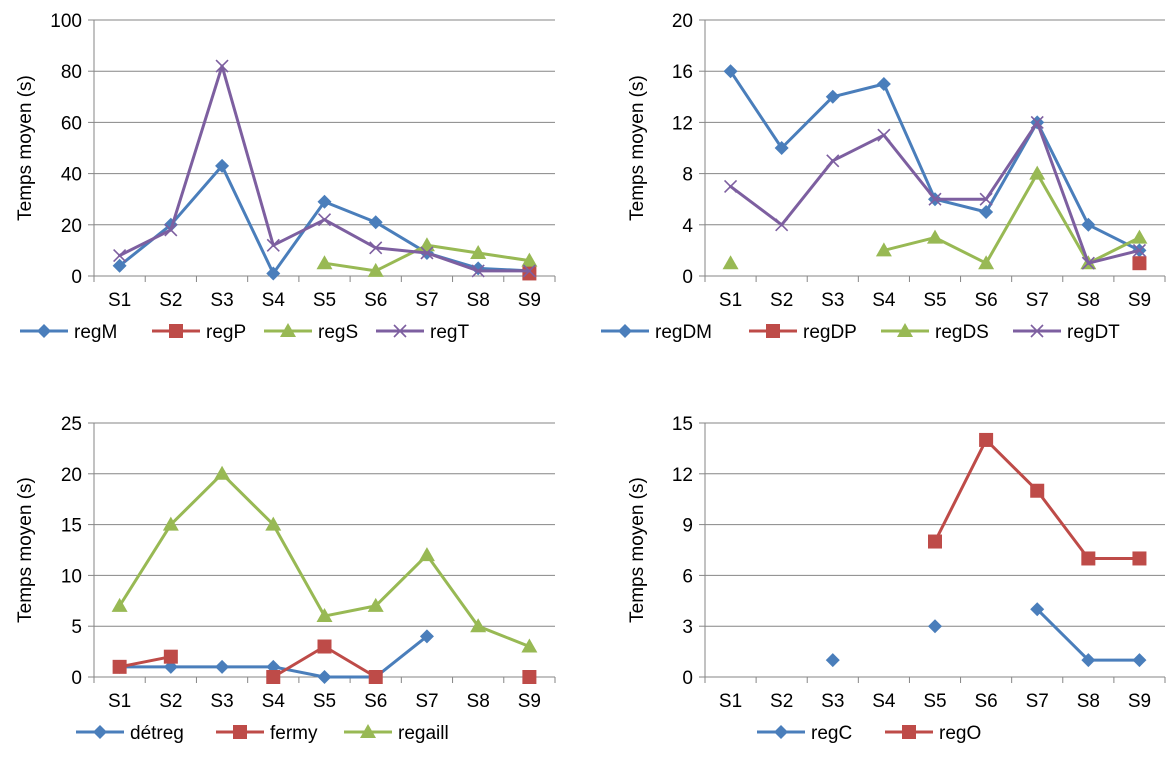 This screenshot has height=769, width=1173. I want to click on legend-label: regC, so click(831, 733).